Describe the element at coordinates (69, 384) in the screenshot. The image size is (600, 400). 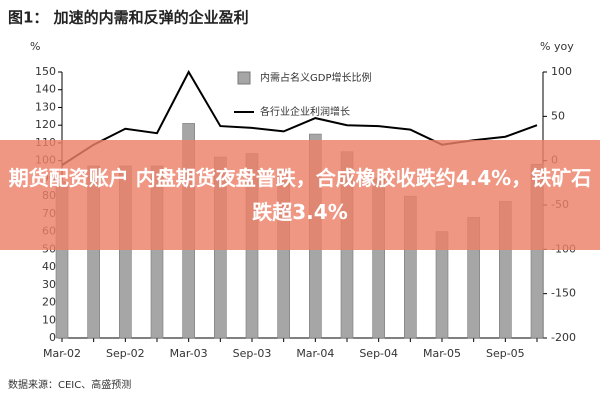
I see `source: 数据来源：CEIC、高盛预测` at that location.